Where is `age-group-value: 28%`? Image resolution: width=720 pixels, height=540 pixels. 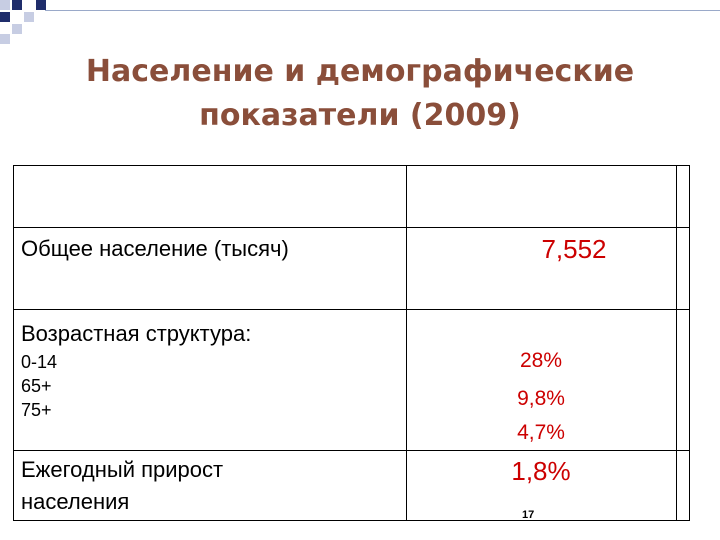
age-group-value: 28% is located at coordinates (541, 360).